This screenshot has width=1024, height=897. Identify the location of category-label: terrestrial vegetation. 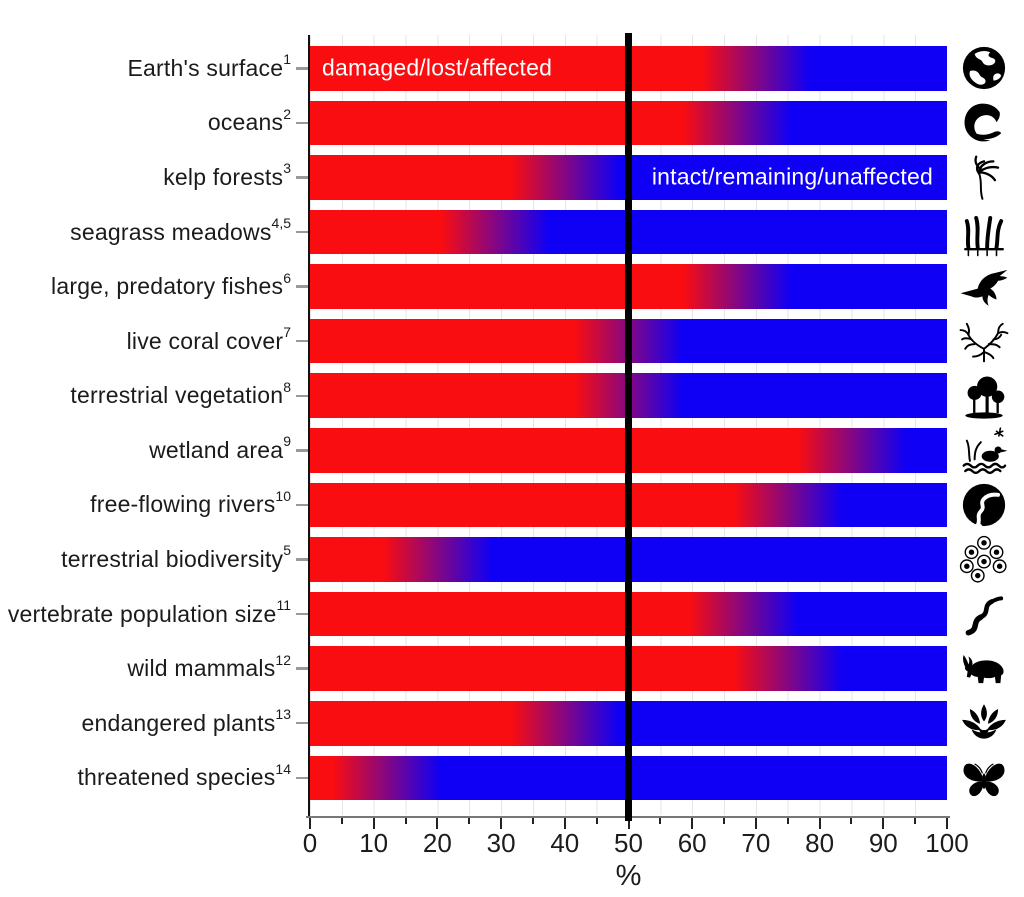
(177, 395).